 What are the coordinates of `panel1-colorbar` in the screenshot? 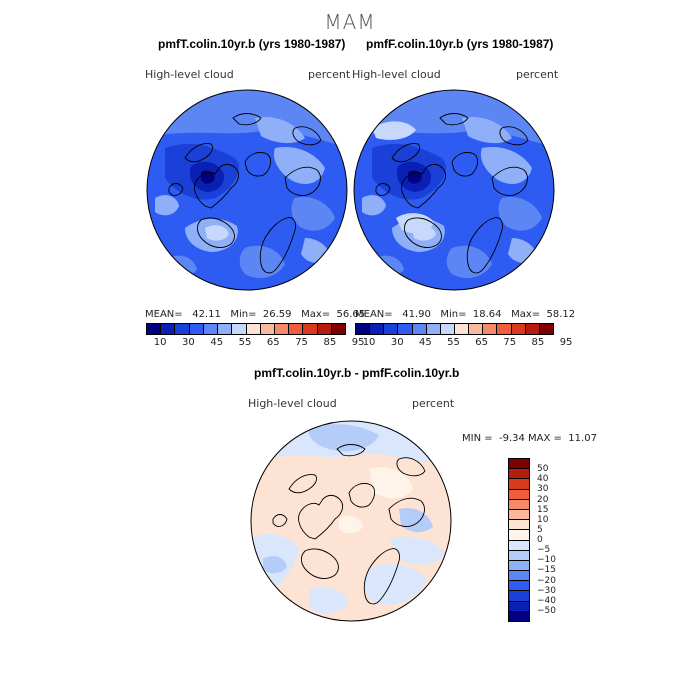 It's located at (246, 329).